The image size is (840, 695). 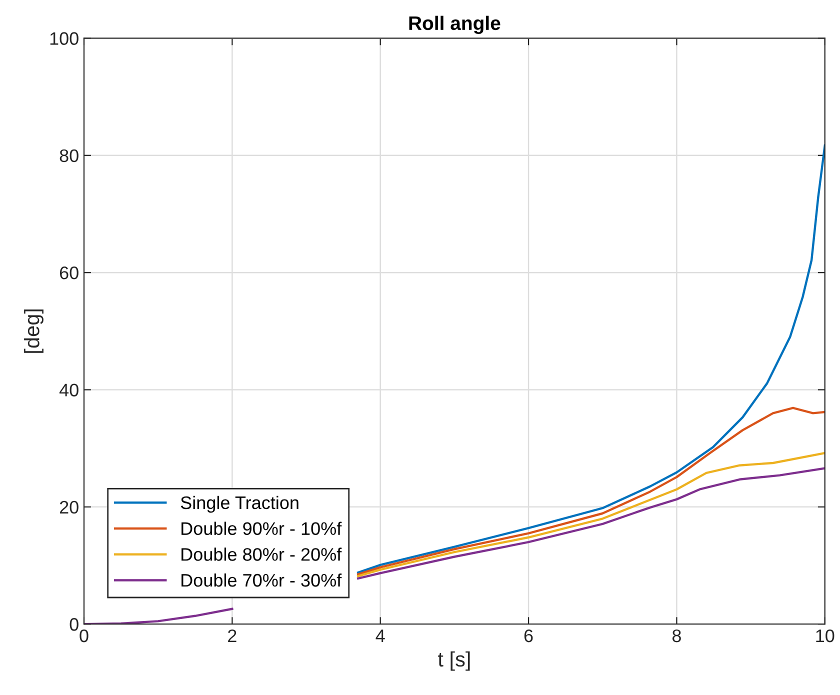 What do you see at coordinates (454, 661) in the screenshot?
I see `x-axis-title: t [s]` at bounding box center [454, 661].